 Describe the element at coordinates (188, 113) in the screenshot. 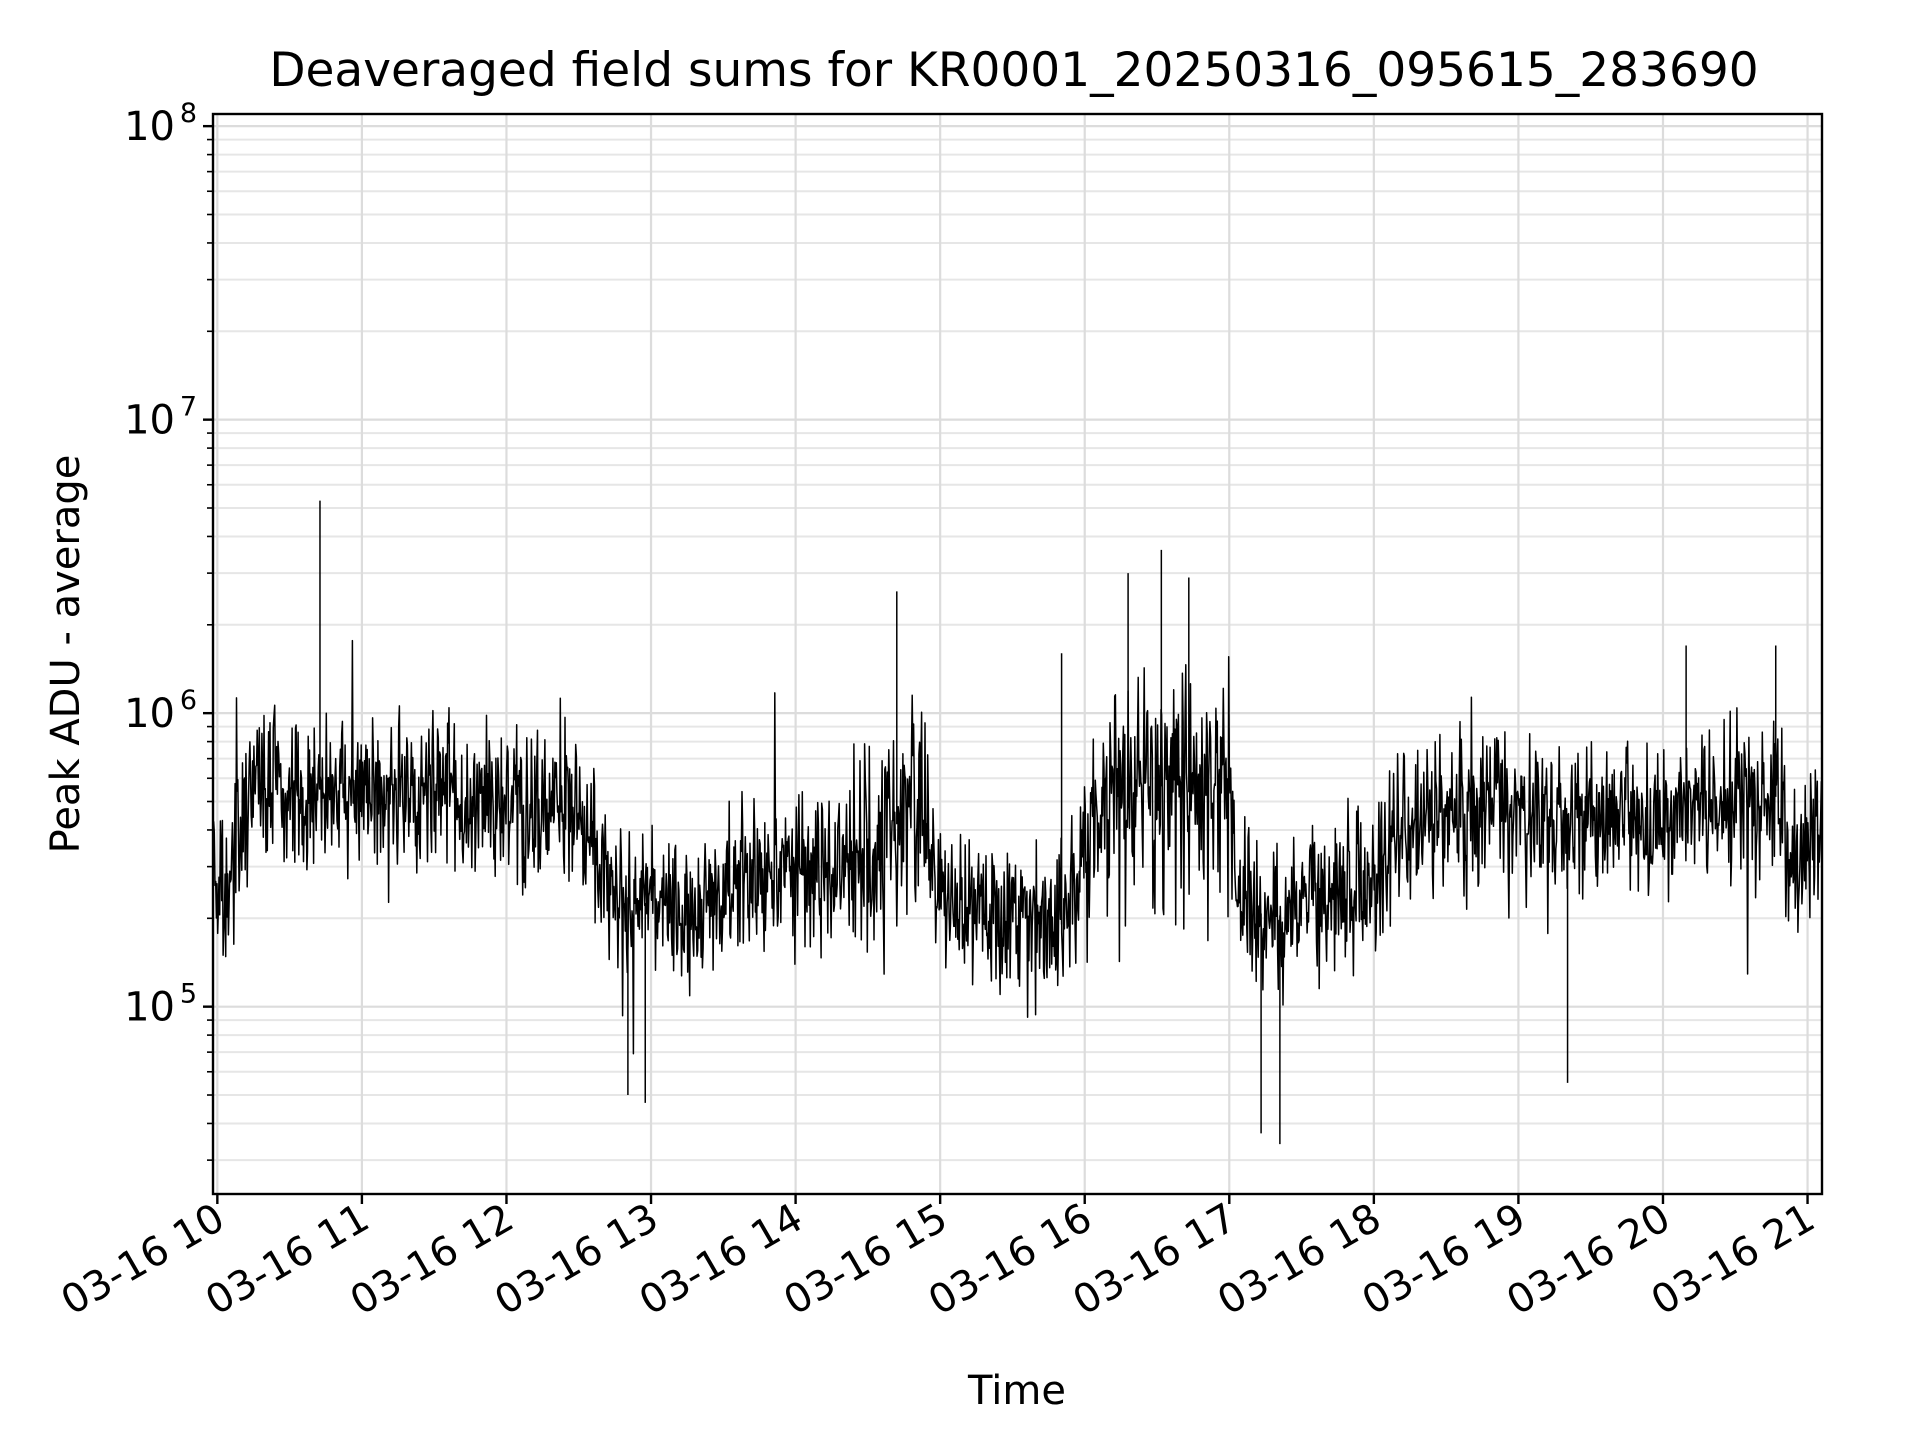

I see `y-tick-exponent: 8` at that location.